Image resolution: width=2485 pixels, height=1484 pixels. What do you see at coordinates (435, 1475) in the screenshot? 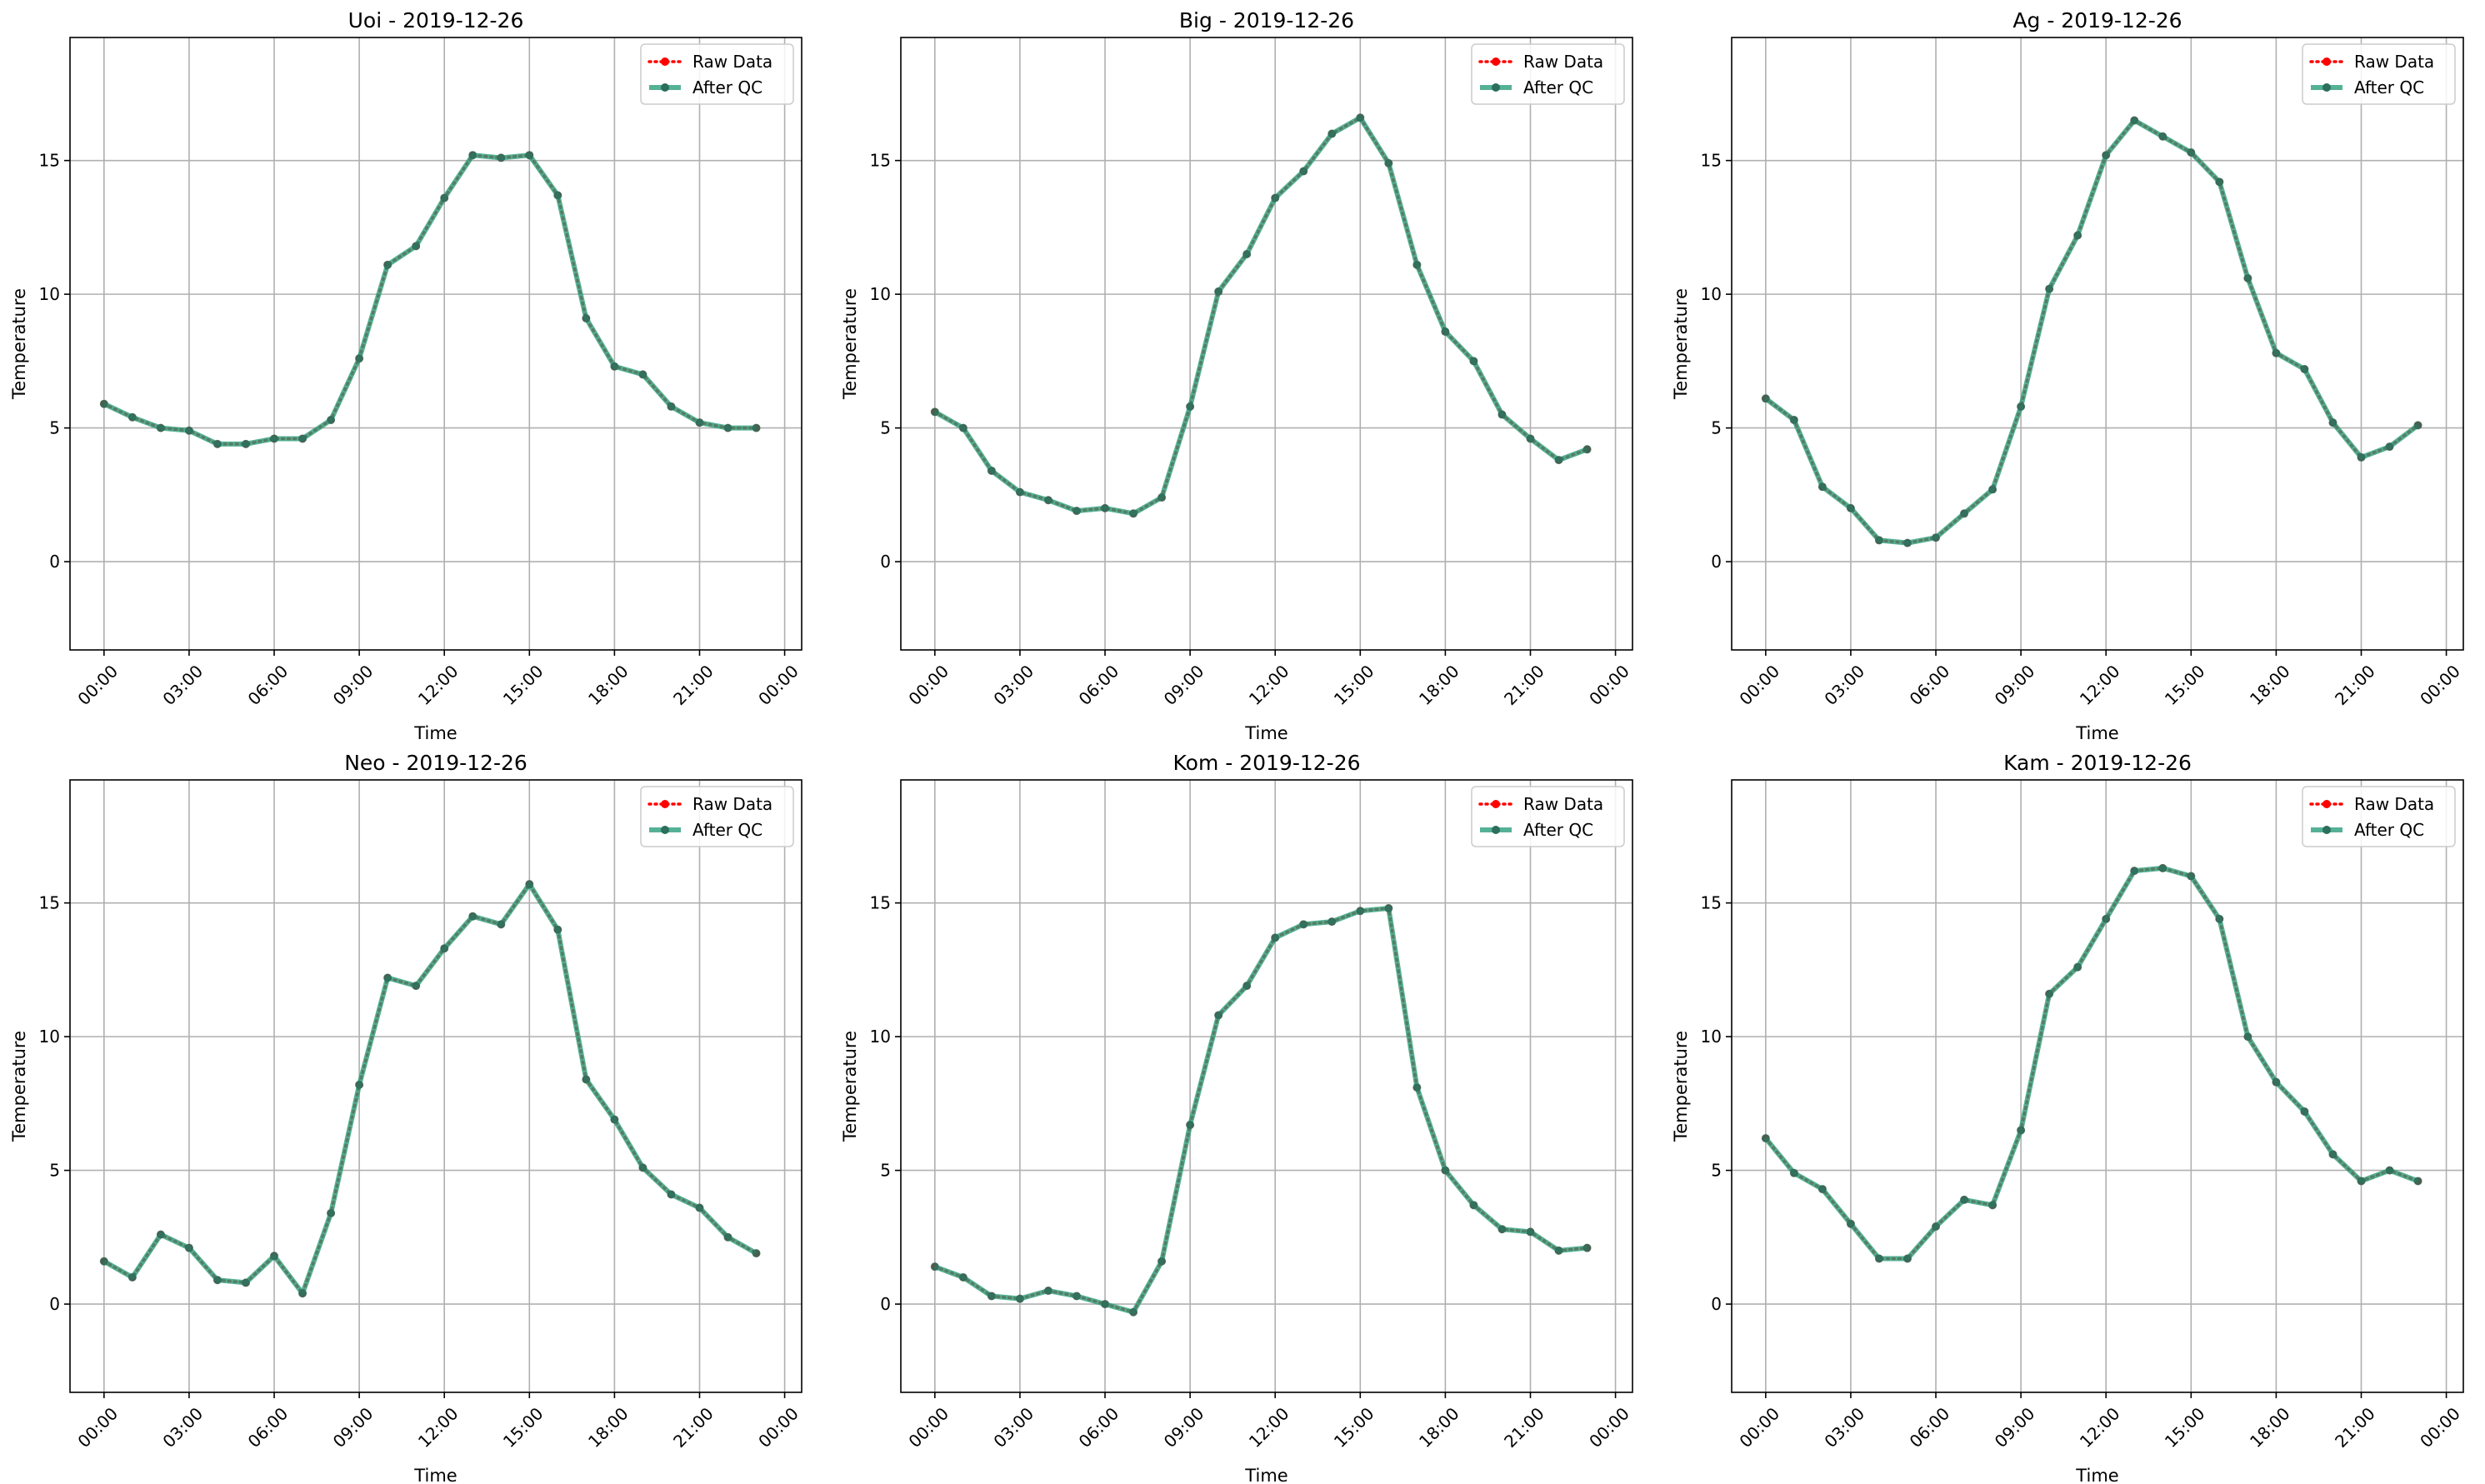
I see `x-axis-label: Time` at bounding box center [435, 1475].